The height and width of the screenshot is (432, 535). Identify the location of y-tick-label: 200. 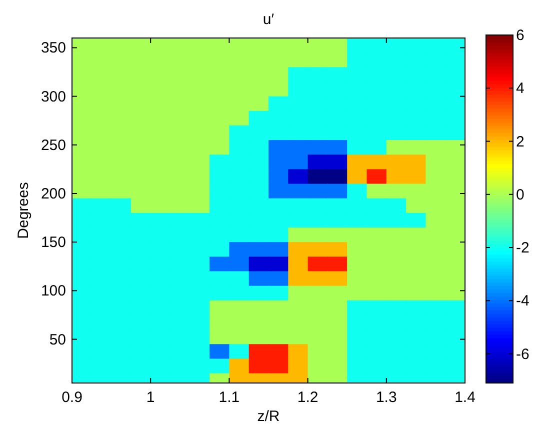
(53, 193).